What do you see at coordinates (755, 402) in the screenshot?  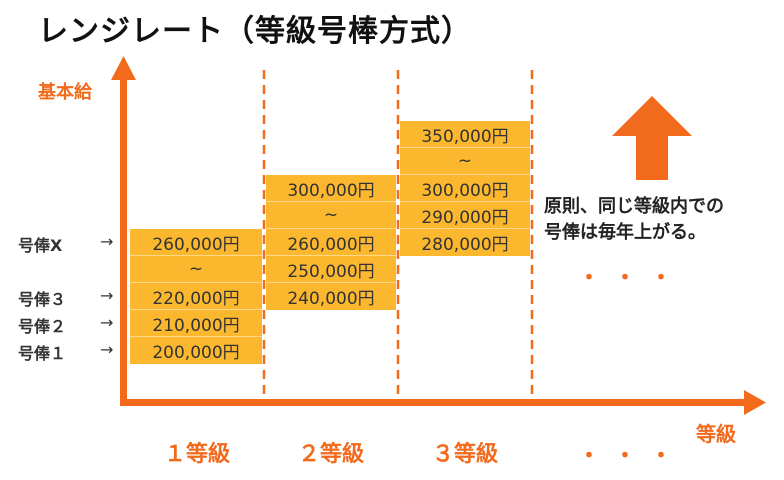 I see `x-axis-arrowhead` at bounding box center [755, 402].